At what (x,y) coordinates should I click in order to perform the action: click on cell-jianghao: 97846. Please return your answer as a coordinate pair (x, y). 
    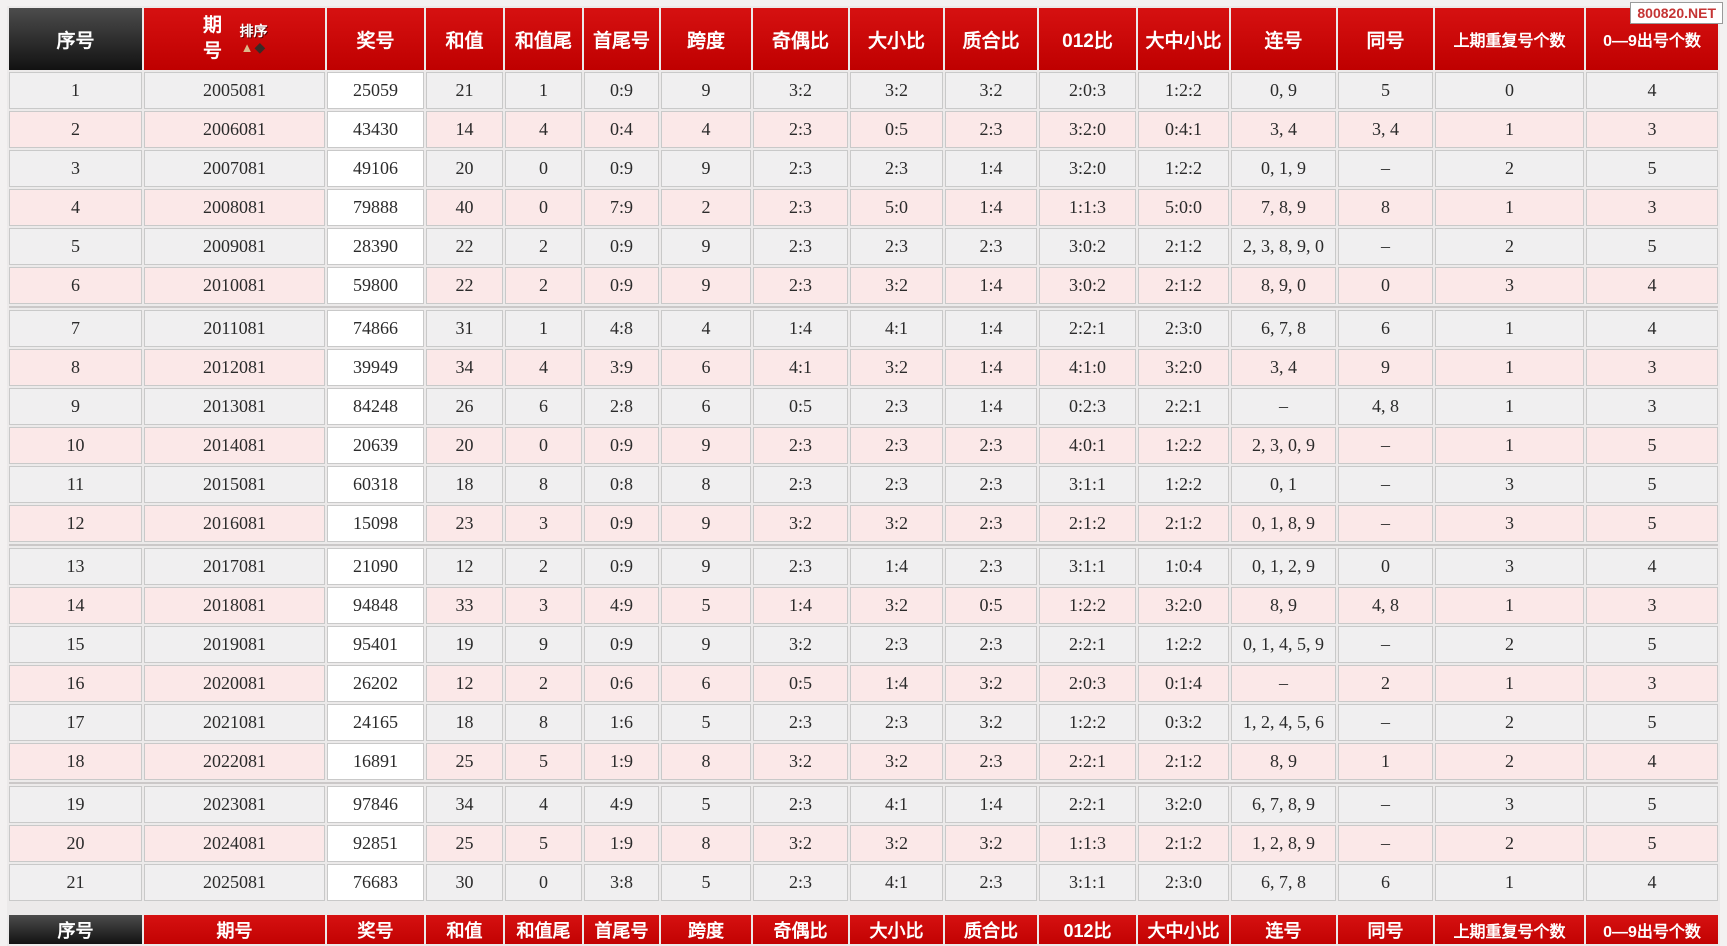
    Looking at the image, I should click on (375, 804).